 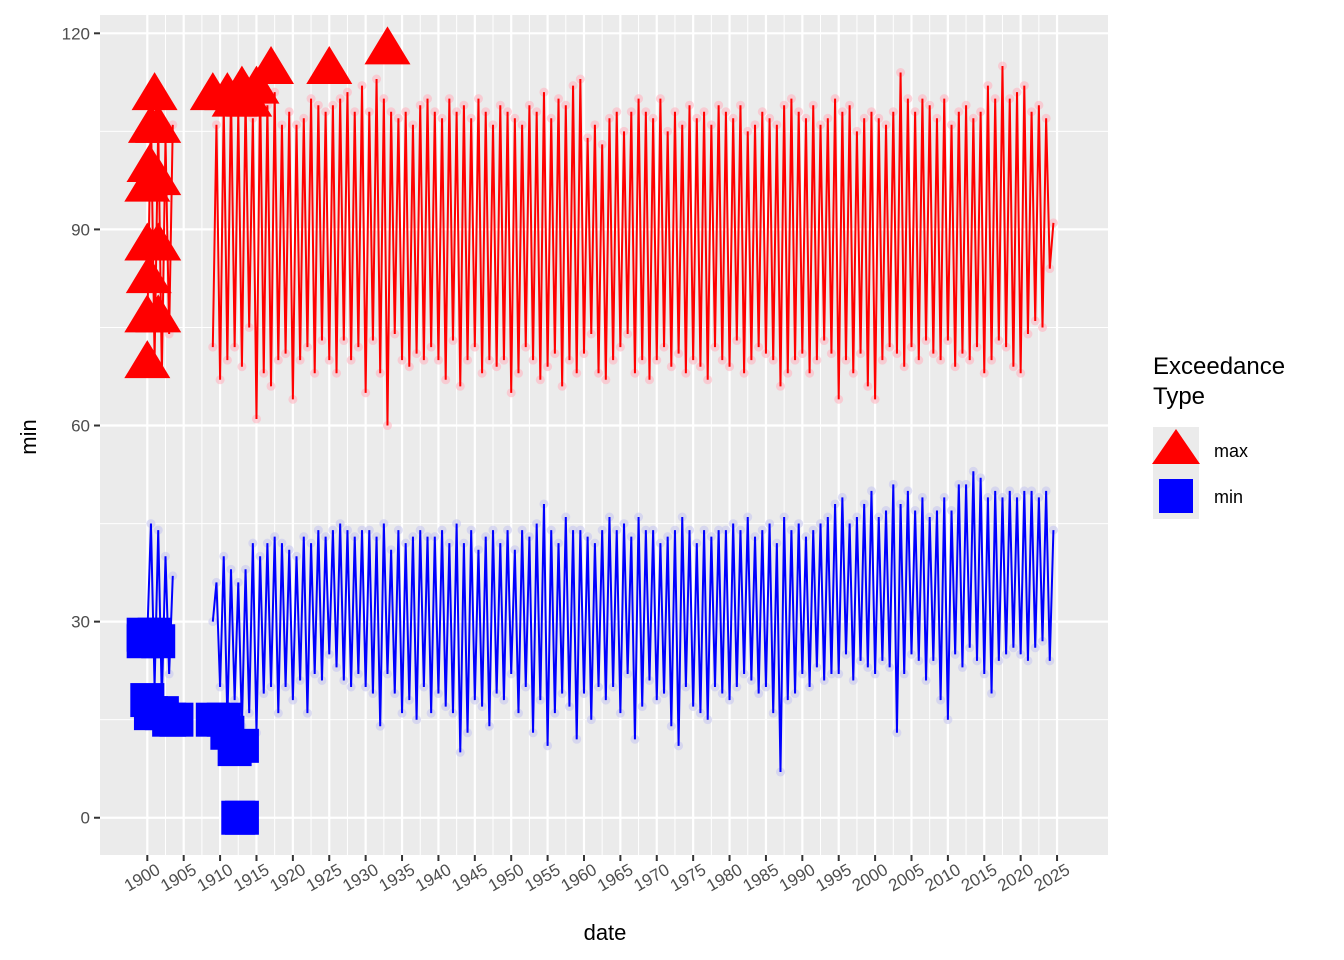 What do you see at coordinates (251, 877) in the screenshot?
I see `x-tick-label: 1915` at bounding box center [251, 877].